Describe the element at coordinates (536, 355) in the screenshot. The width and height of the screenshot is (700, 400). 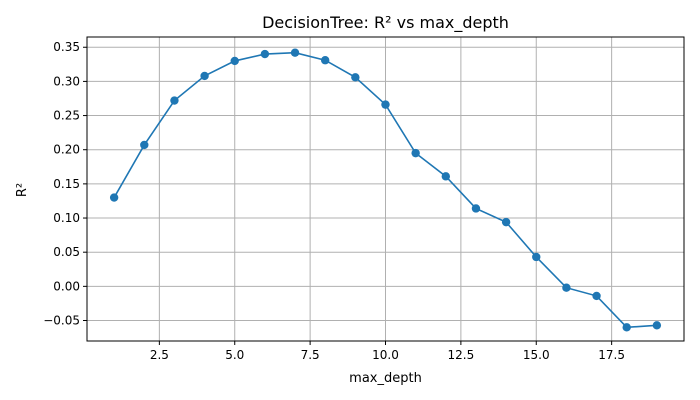
I see `x-tick-label: 15.0` at that location.